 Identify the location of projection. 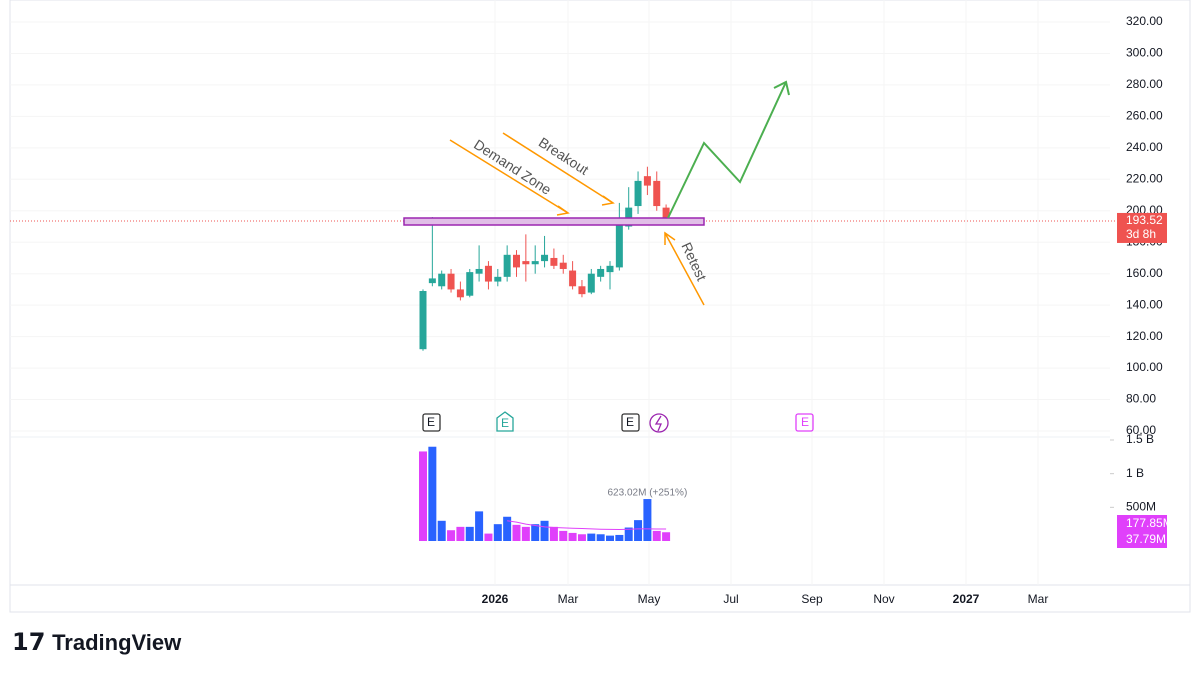
(728, 149).